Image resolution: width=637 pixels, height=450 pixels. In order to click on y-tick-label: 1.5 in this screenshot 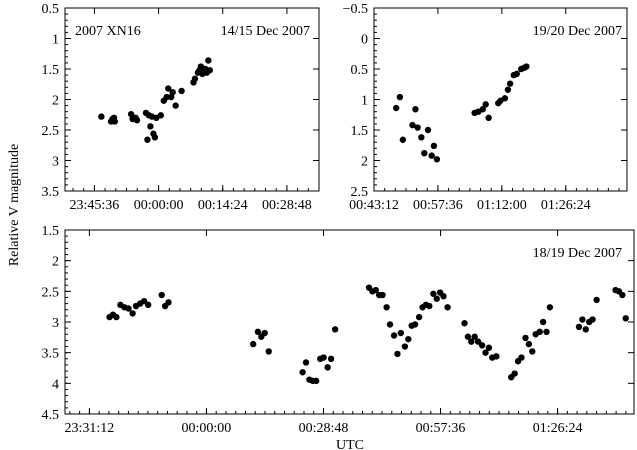, I will do `click(51, 70)`.